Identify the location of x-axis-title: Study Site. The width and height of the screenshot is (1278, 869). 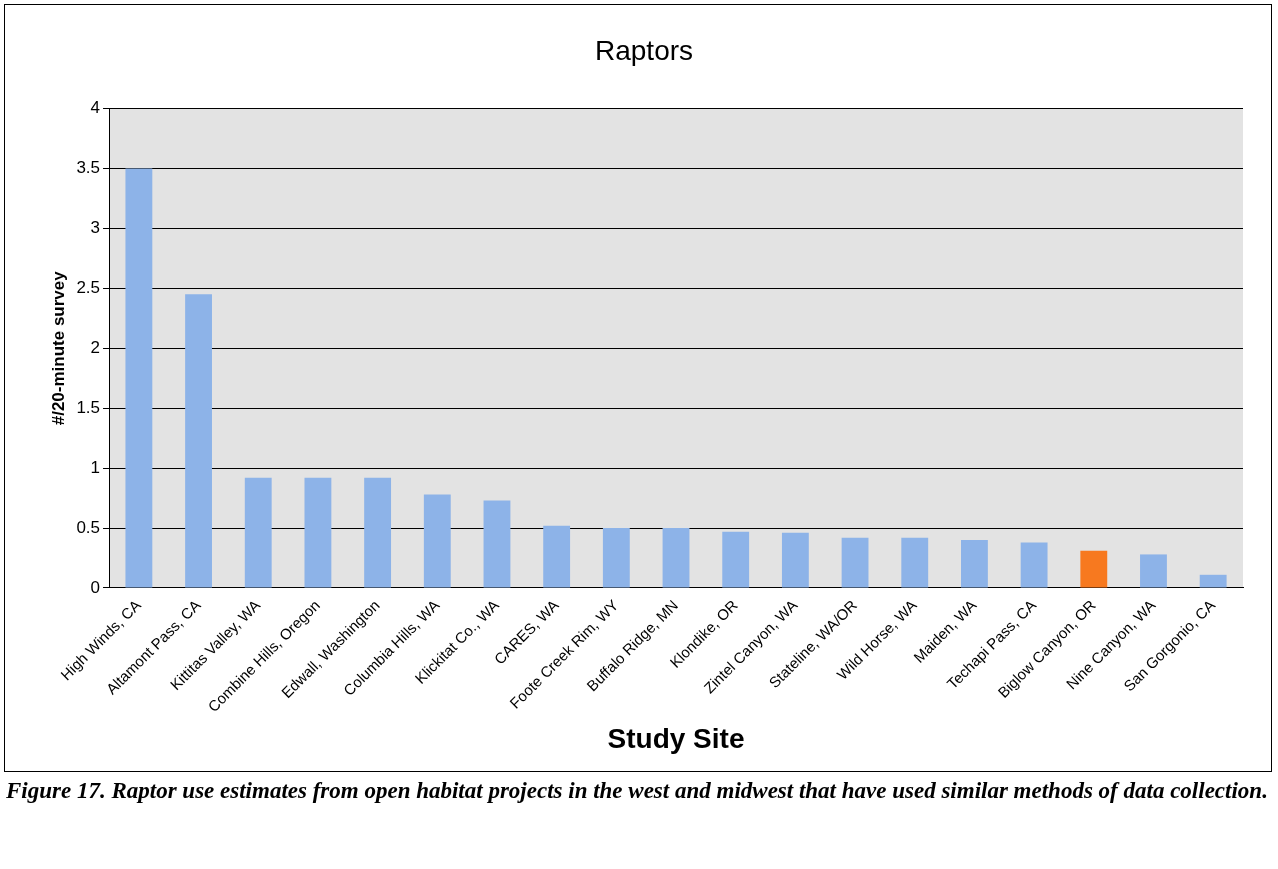
(676, 738).